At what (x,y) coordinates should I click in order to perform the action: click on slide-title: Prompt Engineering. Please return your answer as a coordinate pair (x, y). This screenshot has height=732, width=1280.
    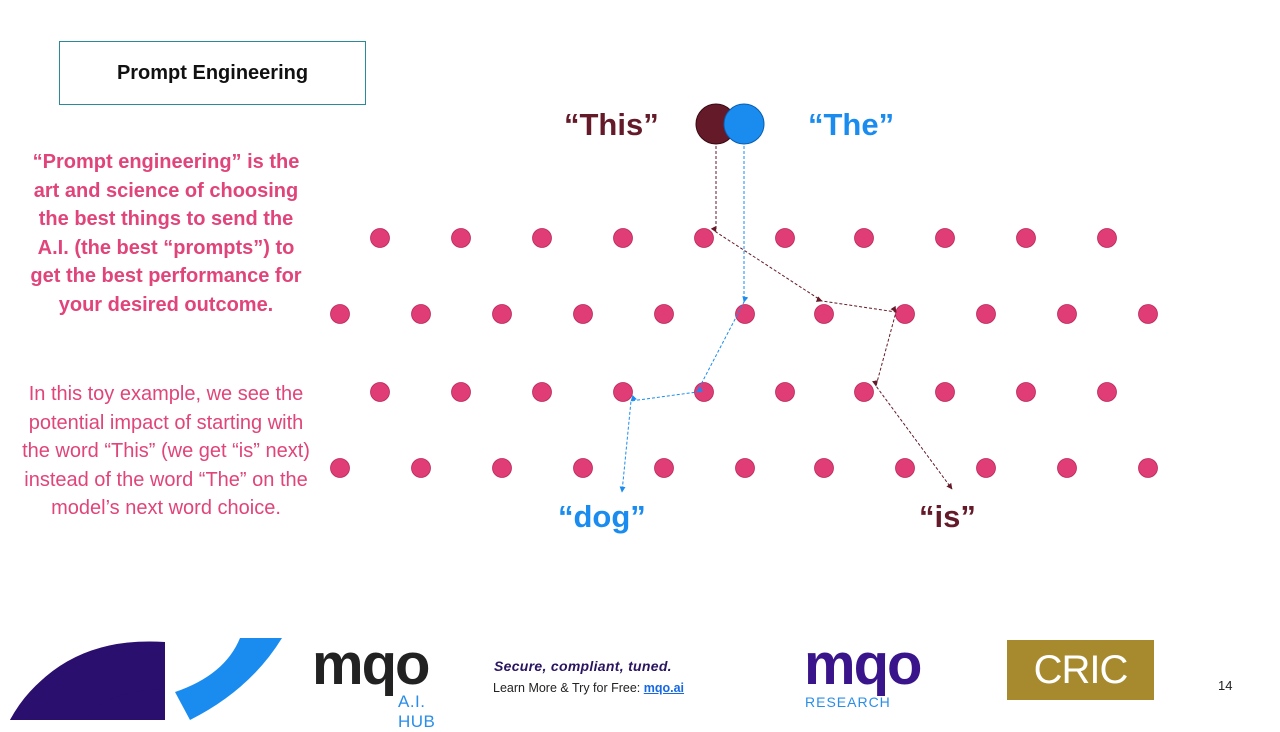
    Looking at the image, I should click on (212, 72).